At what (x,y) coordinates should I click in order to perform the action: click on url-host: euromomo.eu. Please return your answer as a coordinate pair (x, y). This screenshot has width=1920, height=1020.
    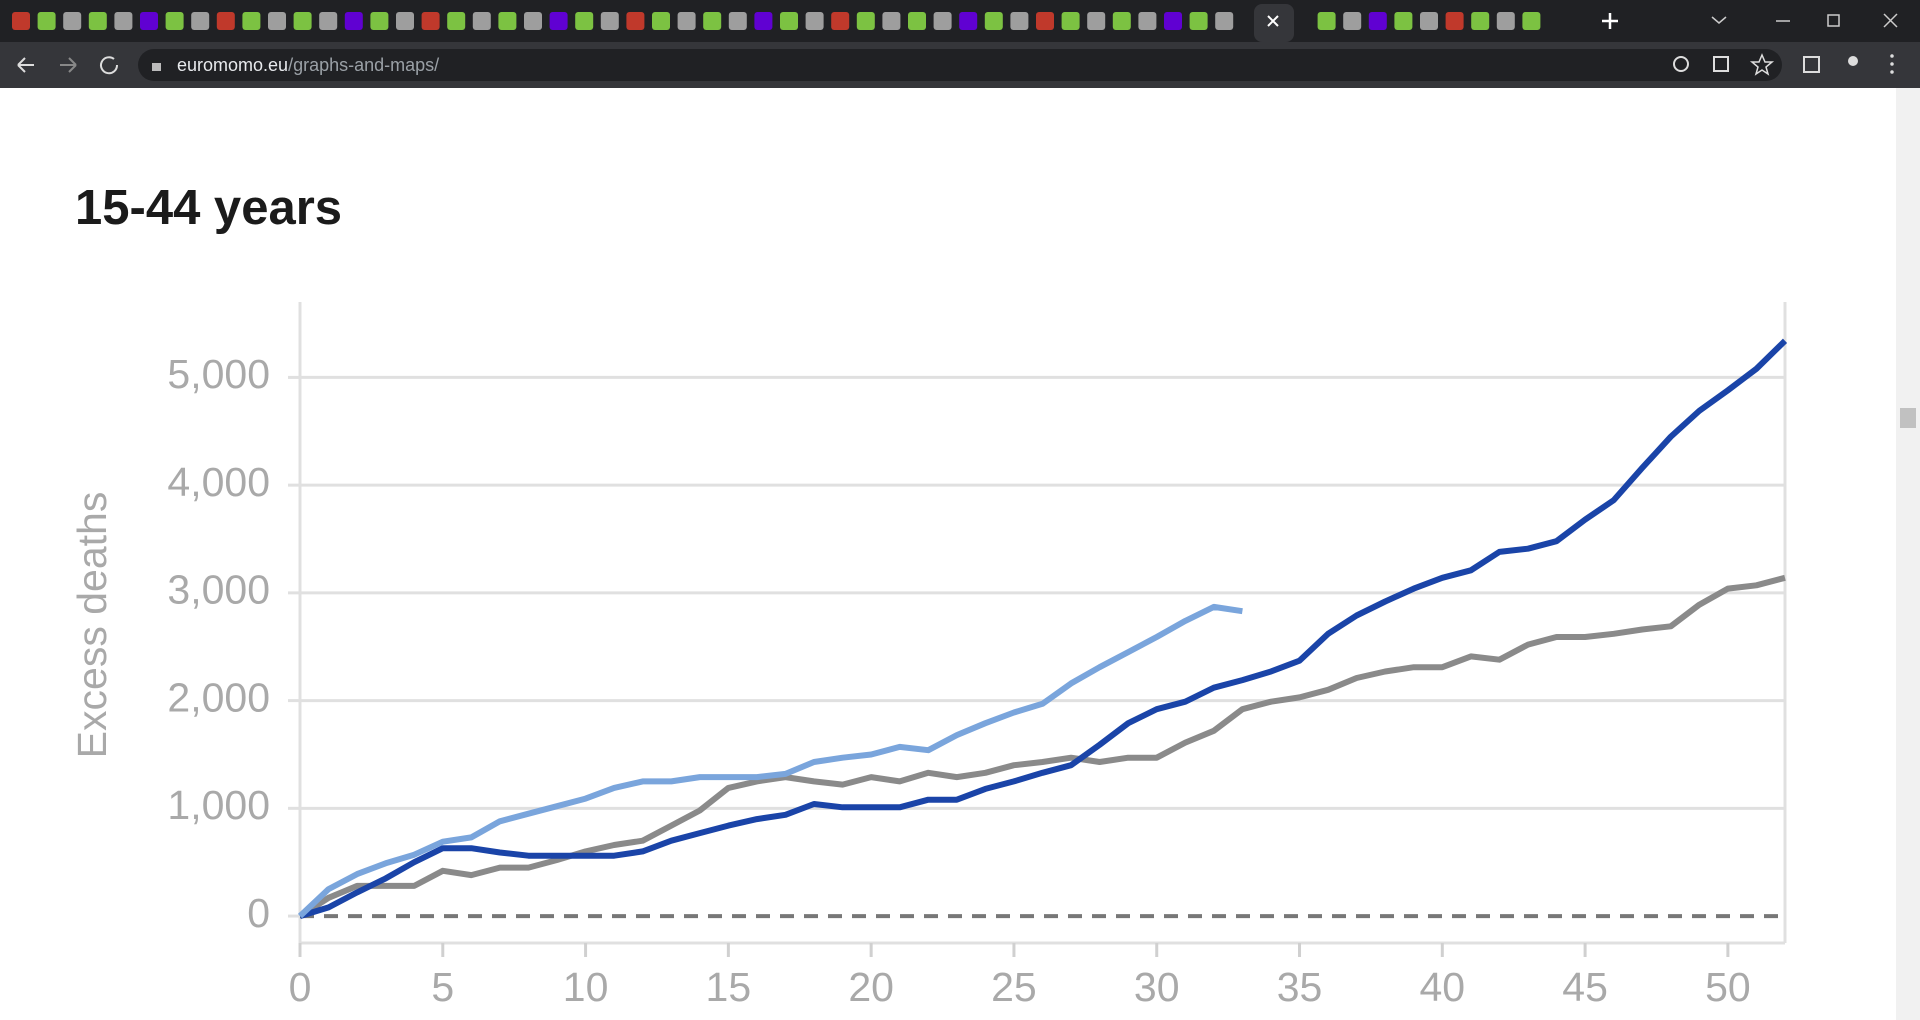
    Looking at the image, I should click on (232, 65).